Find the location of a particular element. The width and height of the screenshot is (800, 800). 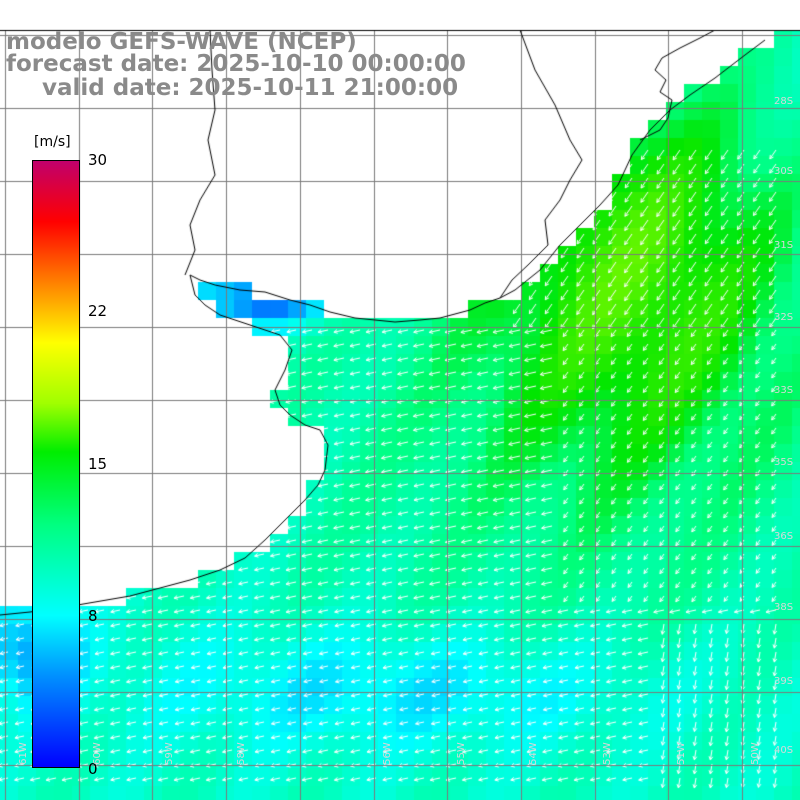

lat-label: 38S is located at coordinates (784, 607).